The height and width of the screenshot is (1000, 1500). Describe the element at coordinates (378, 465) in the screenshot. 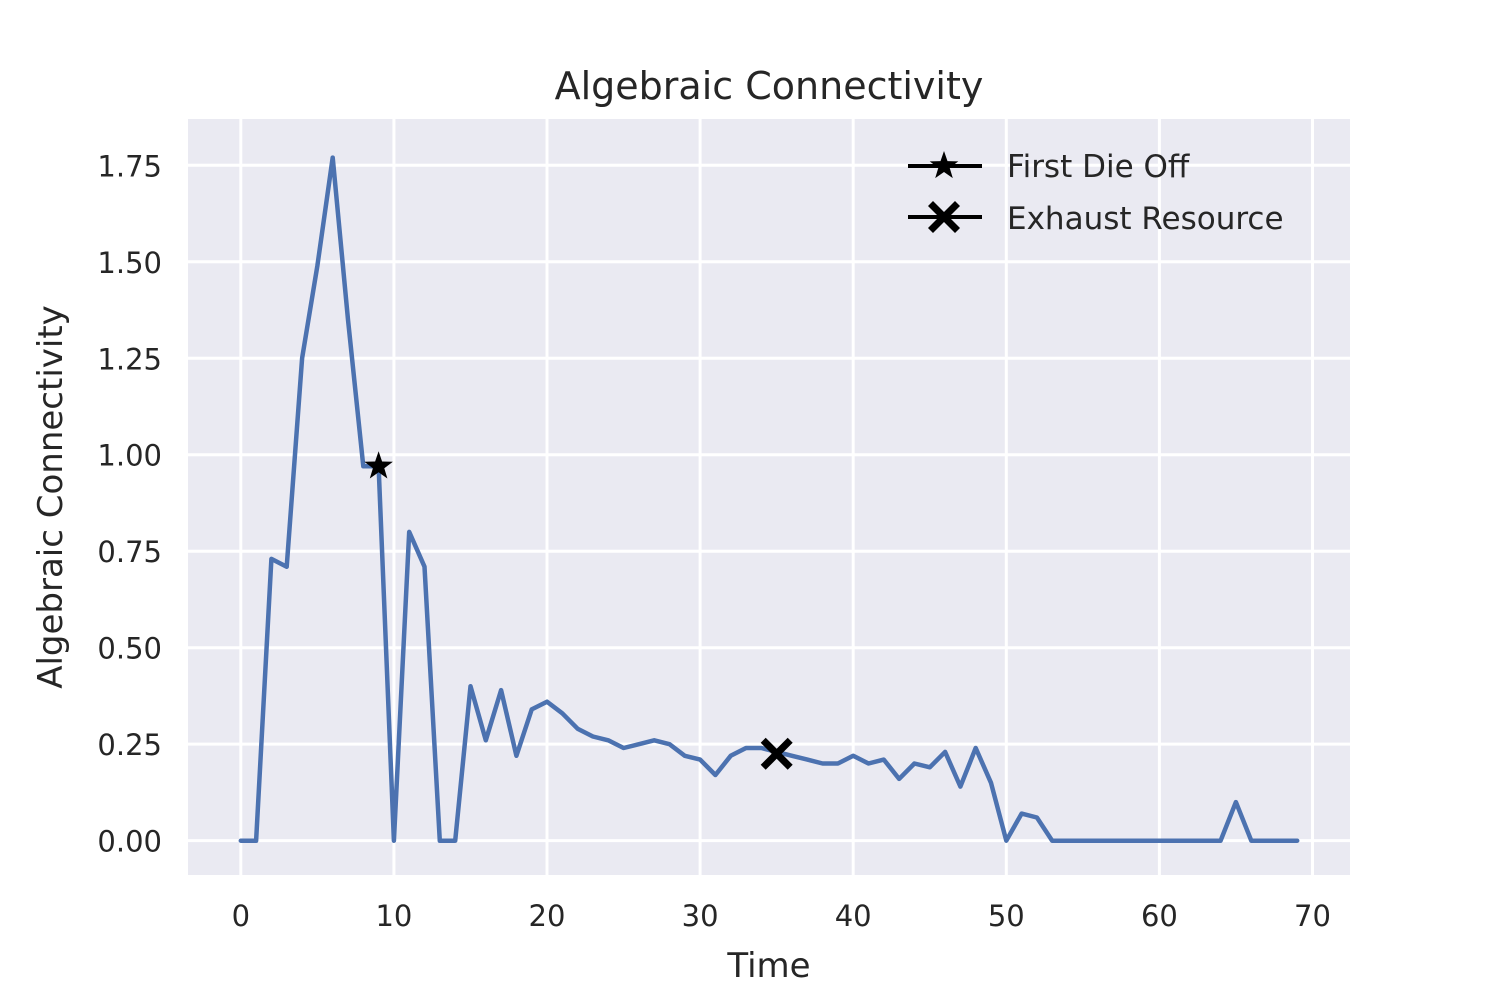

I see `first-die-off-marker` at that location.